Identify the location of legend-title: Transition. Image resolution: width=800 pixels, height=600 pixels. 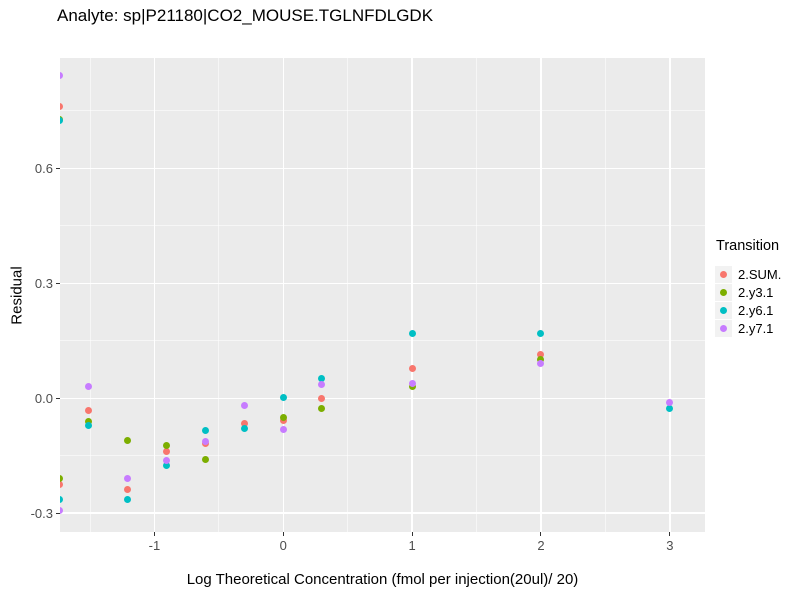
(748, 246).